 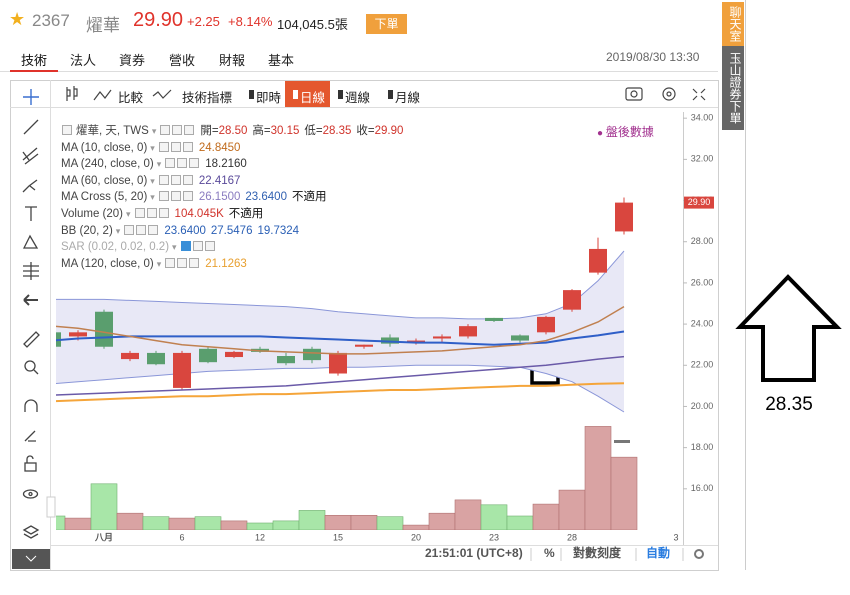 I want to click on indicators-button: 技術指標, so click(x=207, y=98).